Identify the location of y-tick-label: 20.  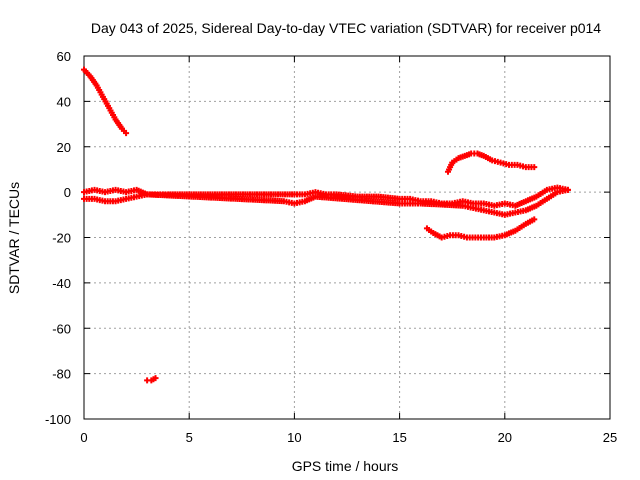
(64, 147).